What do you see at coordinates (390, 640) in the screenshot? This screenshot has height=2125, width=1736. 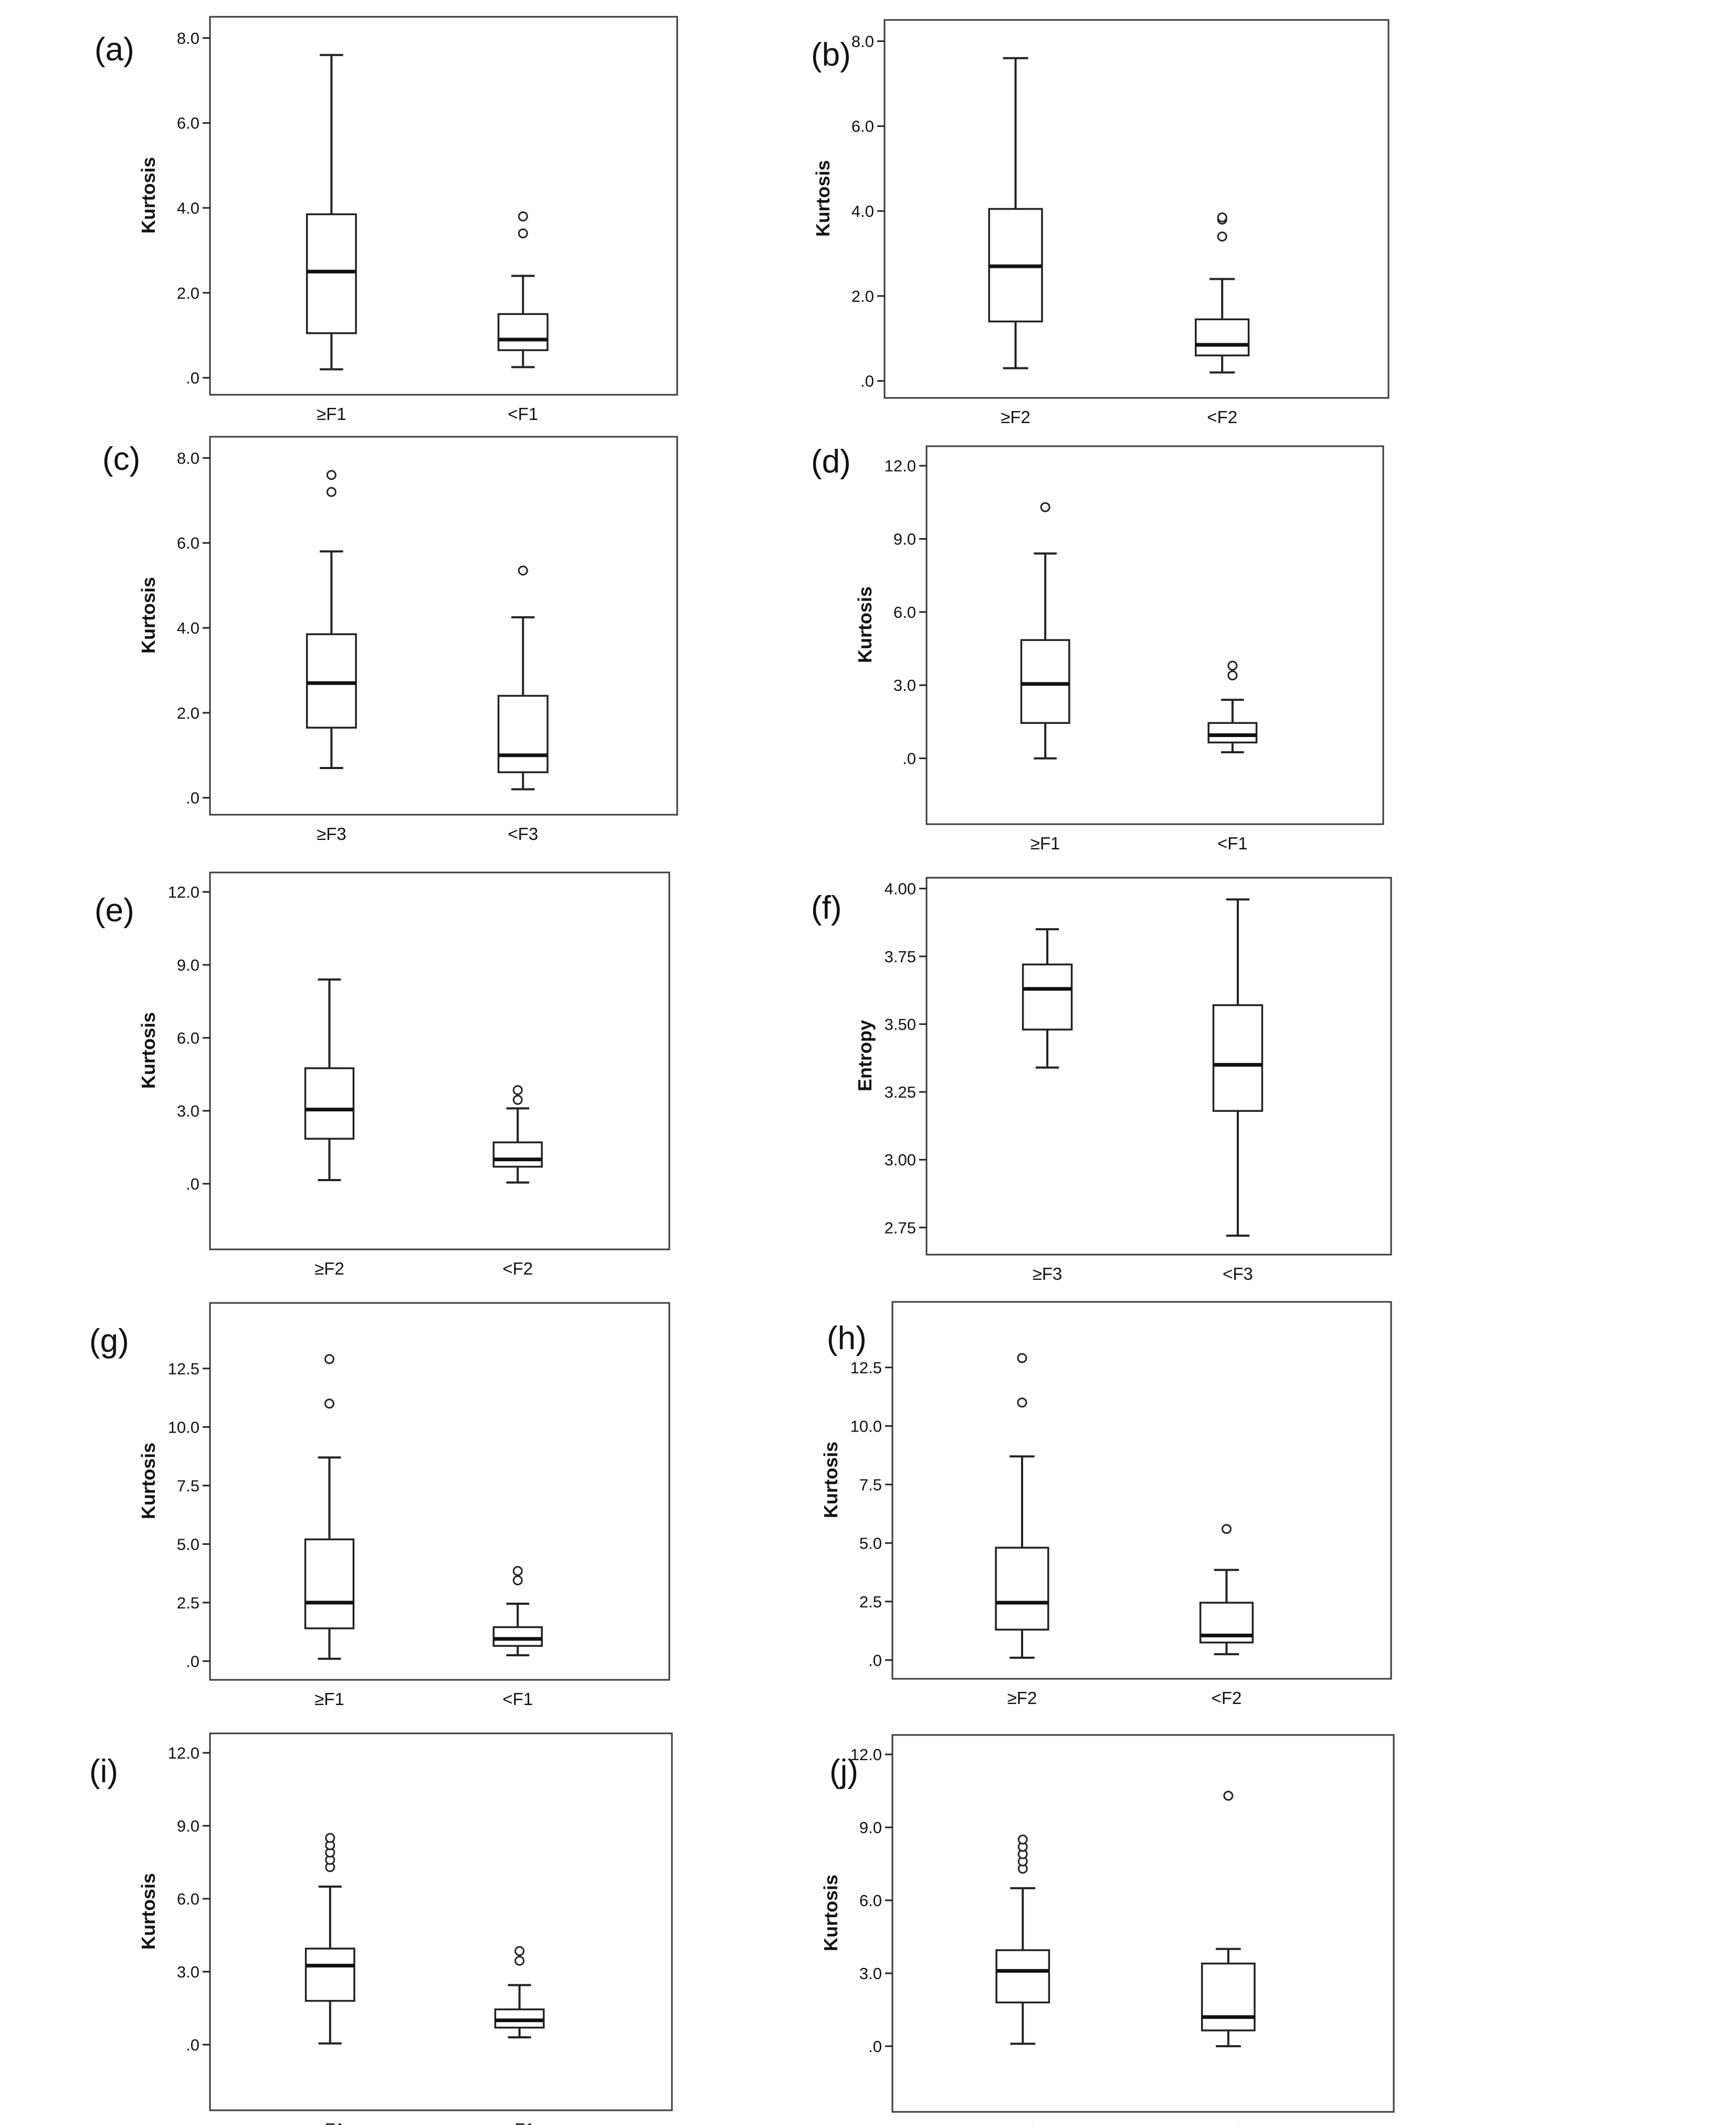 I see `chart-panel: (c) Kurtosis .0 2.0 4.0 6.0 8.0 ≥F3 <F3` at bounding box center [390, 640].